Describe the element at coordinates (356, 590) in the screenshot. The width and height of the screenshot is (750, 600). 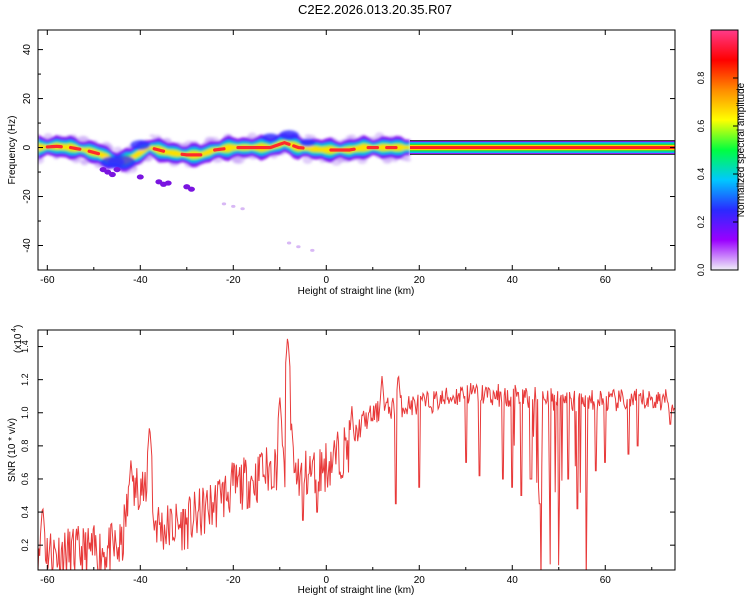
I see `snr-x-label: Height of straight line (km)` at that location.